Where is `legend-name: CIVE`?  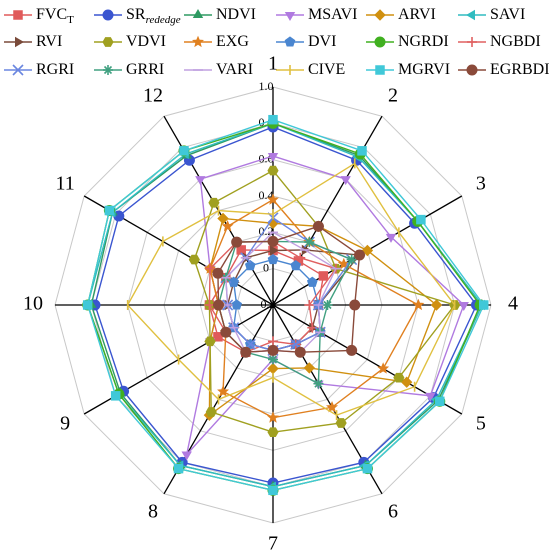
legend-name: CIVE is located at coordinates (326, 69).